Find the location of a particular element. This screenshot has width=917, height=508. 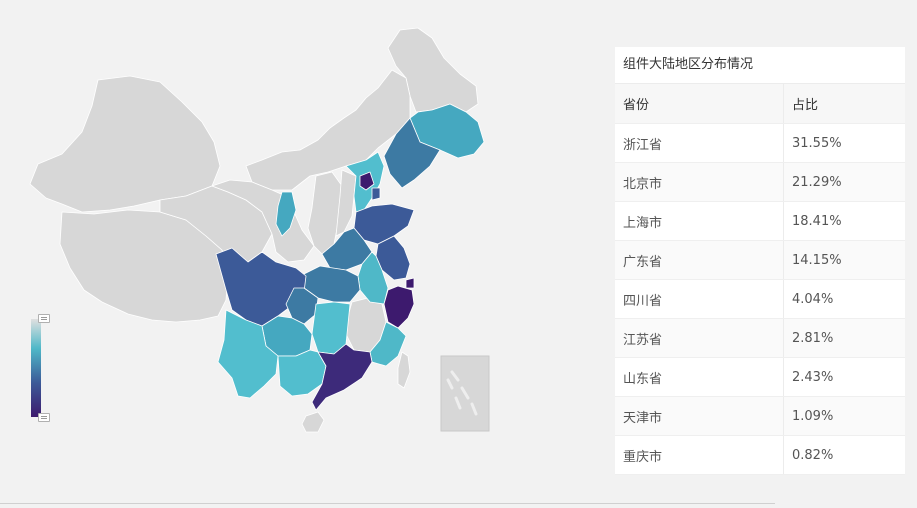

cell-ratio: 4.04% is located at coordinates (844, 299).